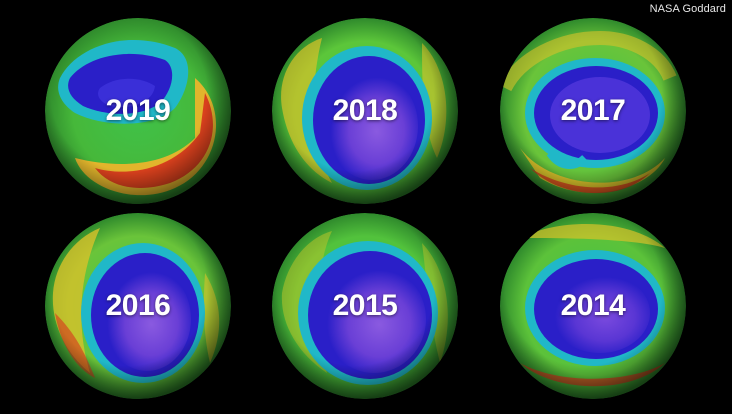  I want to click on ozone-map-2017, so click(593, 111).